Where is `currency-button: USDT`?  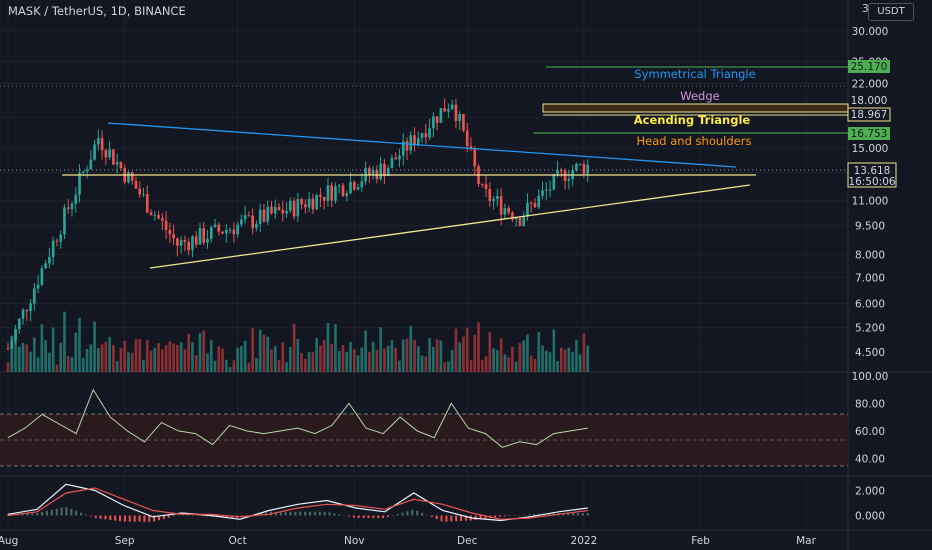
currency-button: USDT is located at coordinates (891, 12).